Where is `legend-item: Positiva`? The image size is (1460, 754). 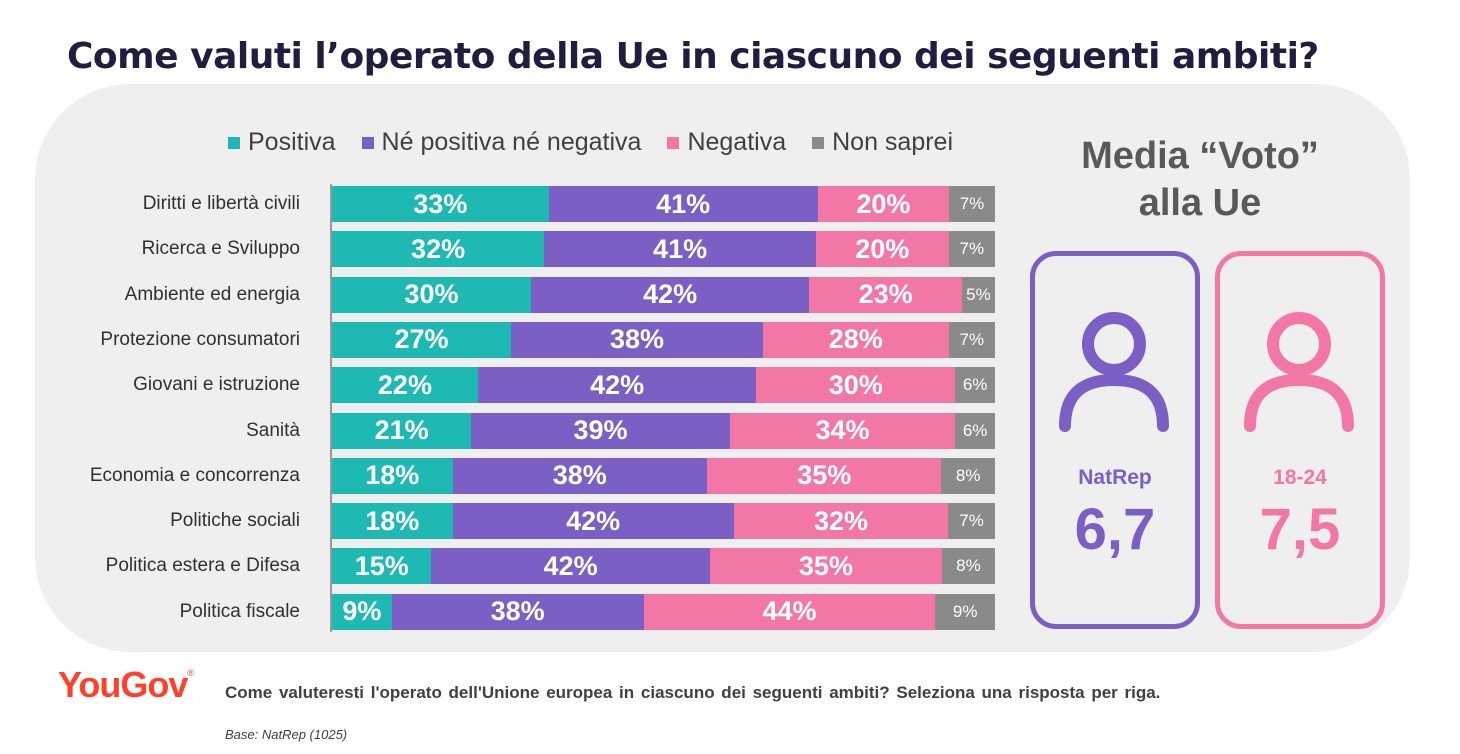 legend-item: Positiva is located at coordinates (282, 142).